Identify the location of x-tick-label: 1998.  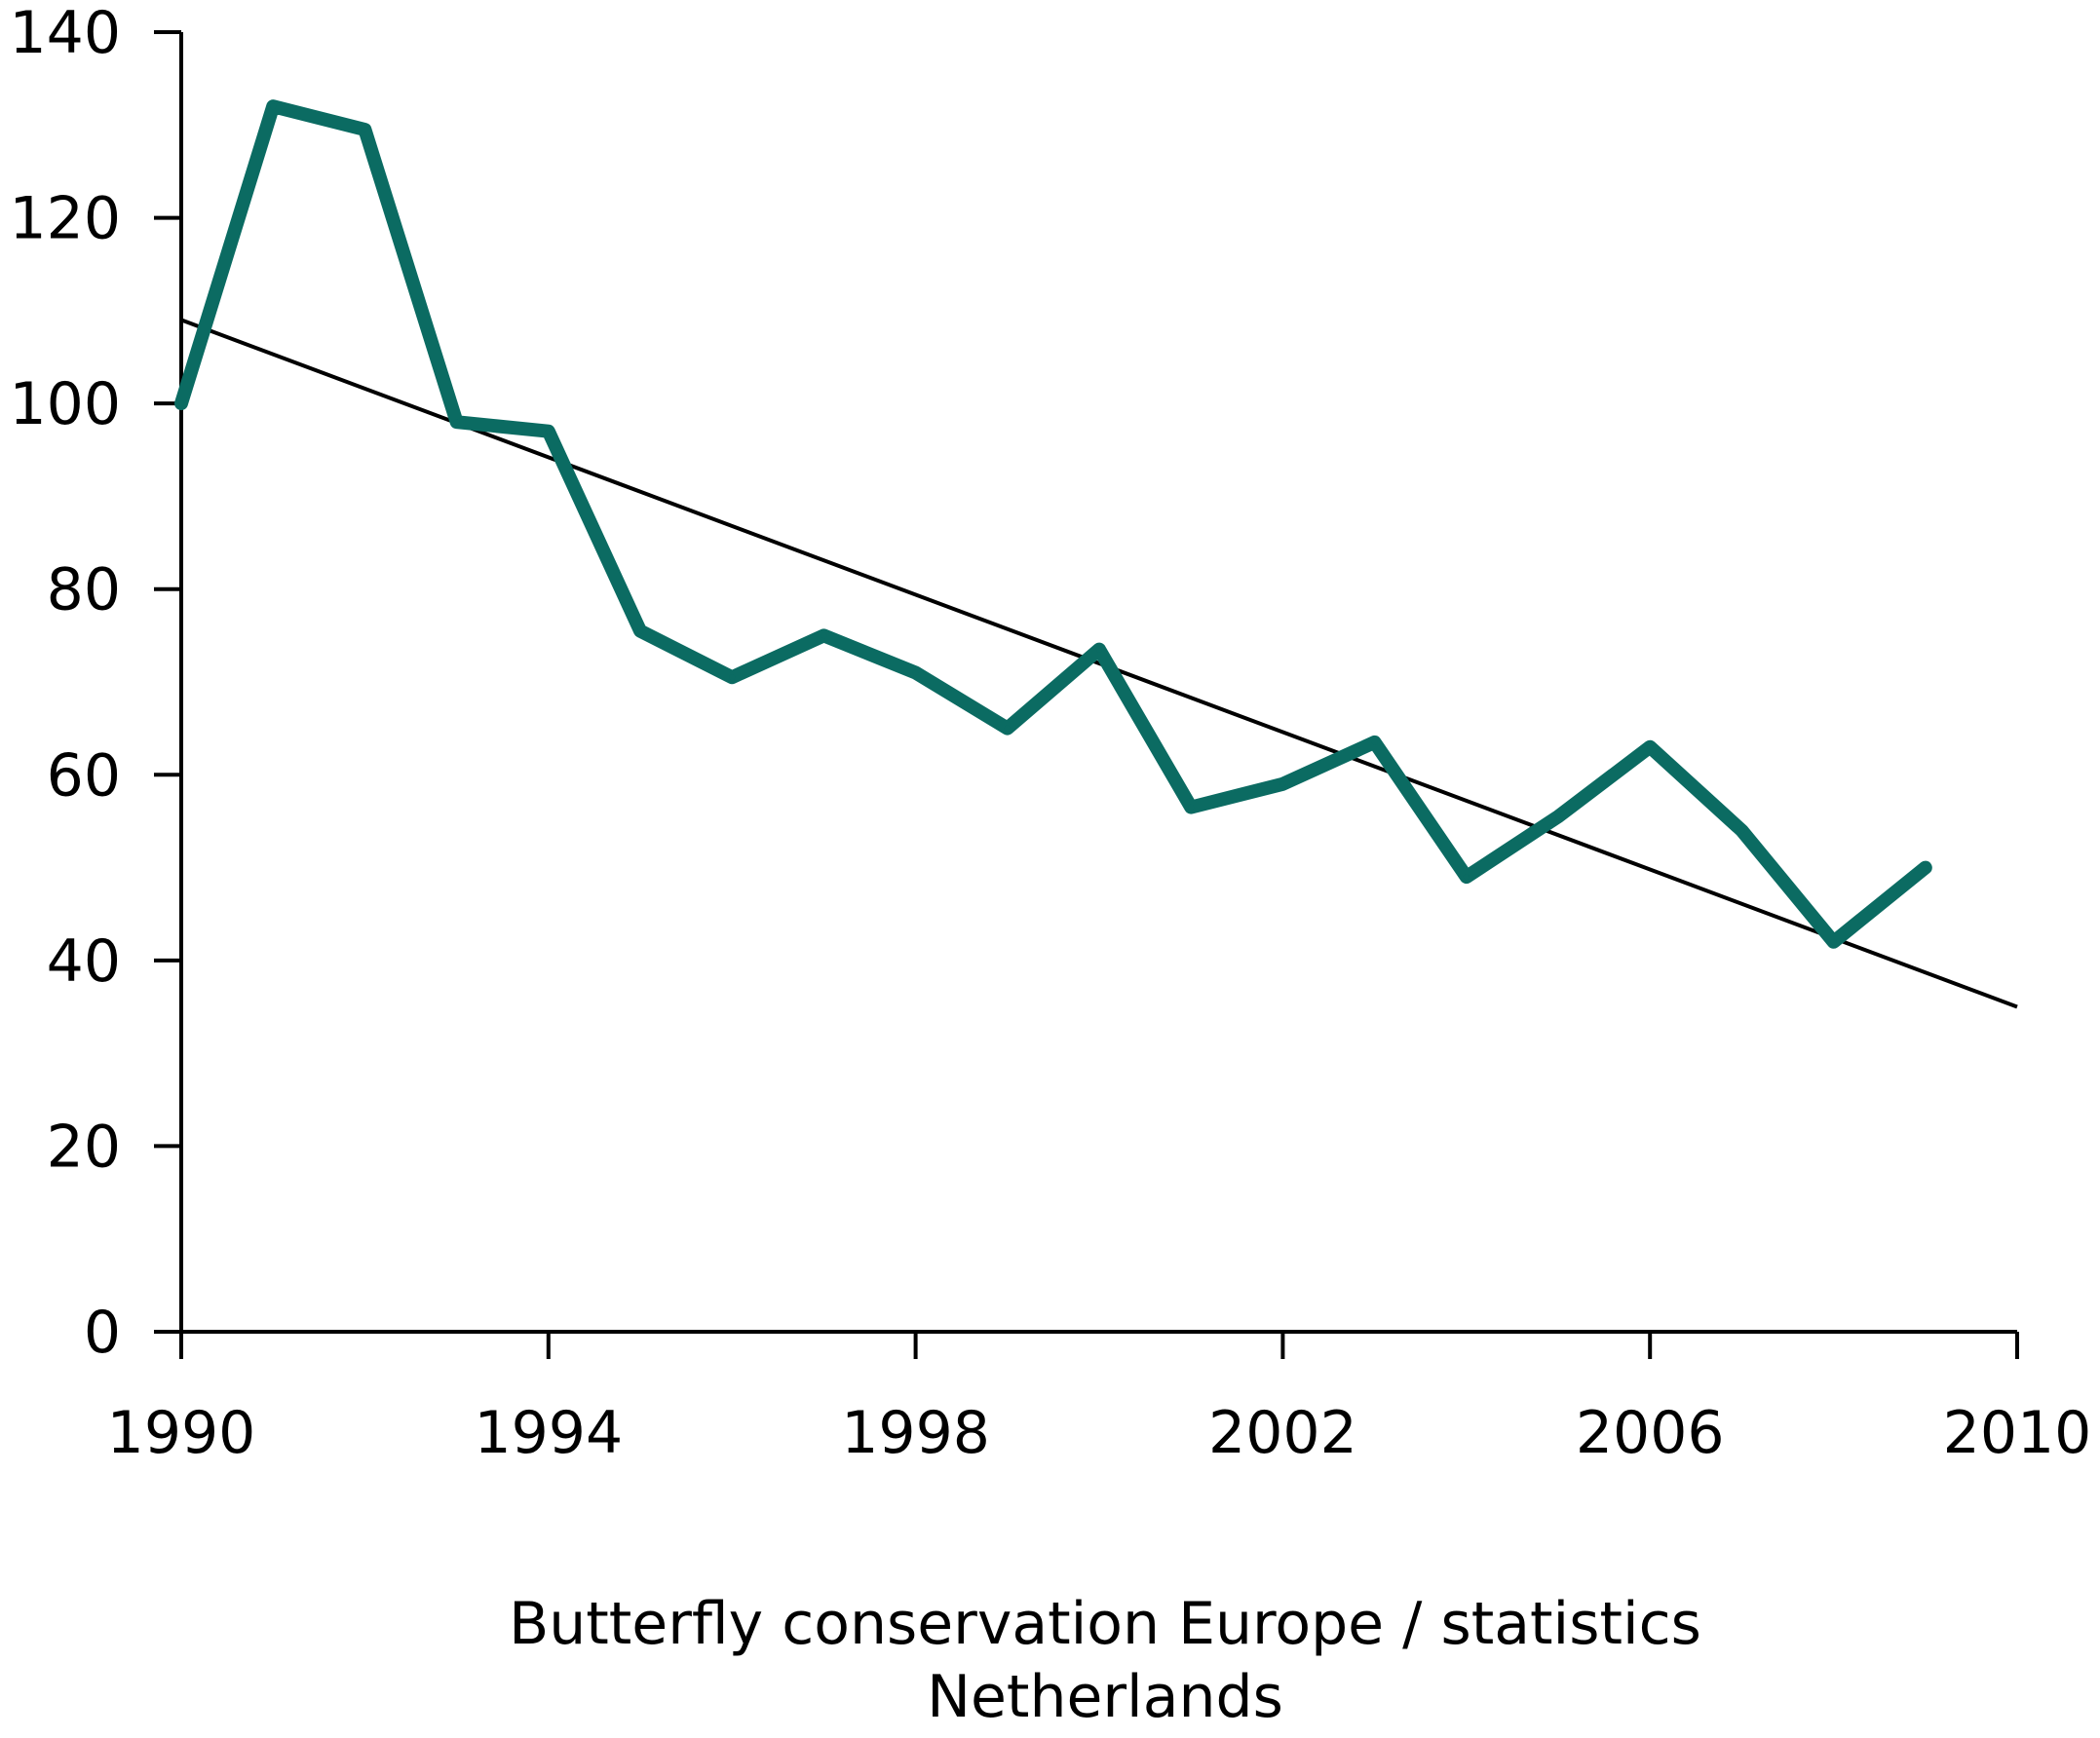
(915, 1433).